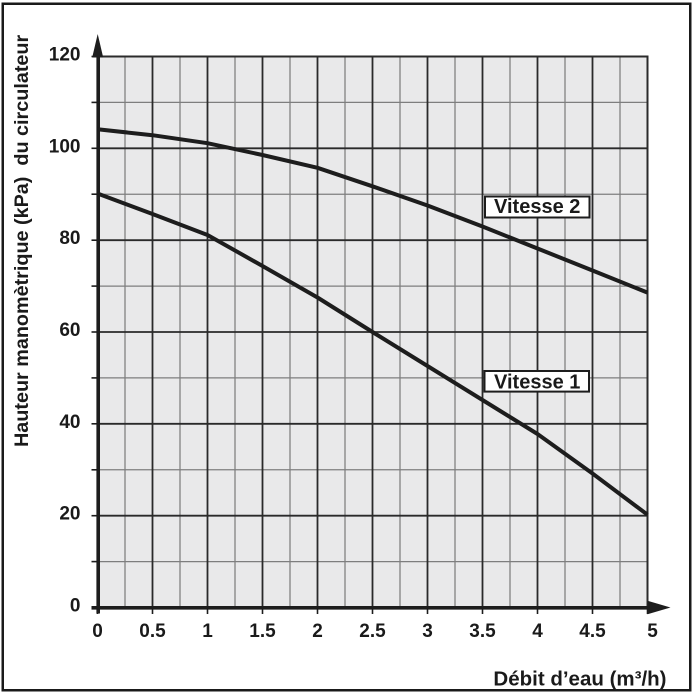 This screenshot has width=693, height=692. What do you see at coordinates (152, 631) in the screenshot?
I see `svg-text: 0.5` at bounding box center [152, 631].